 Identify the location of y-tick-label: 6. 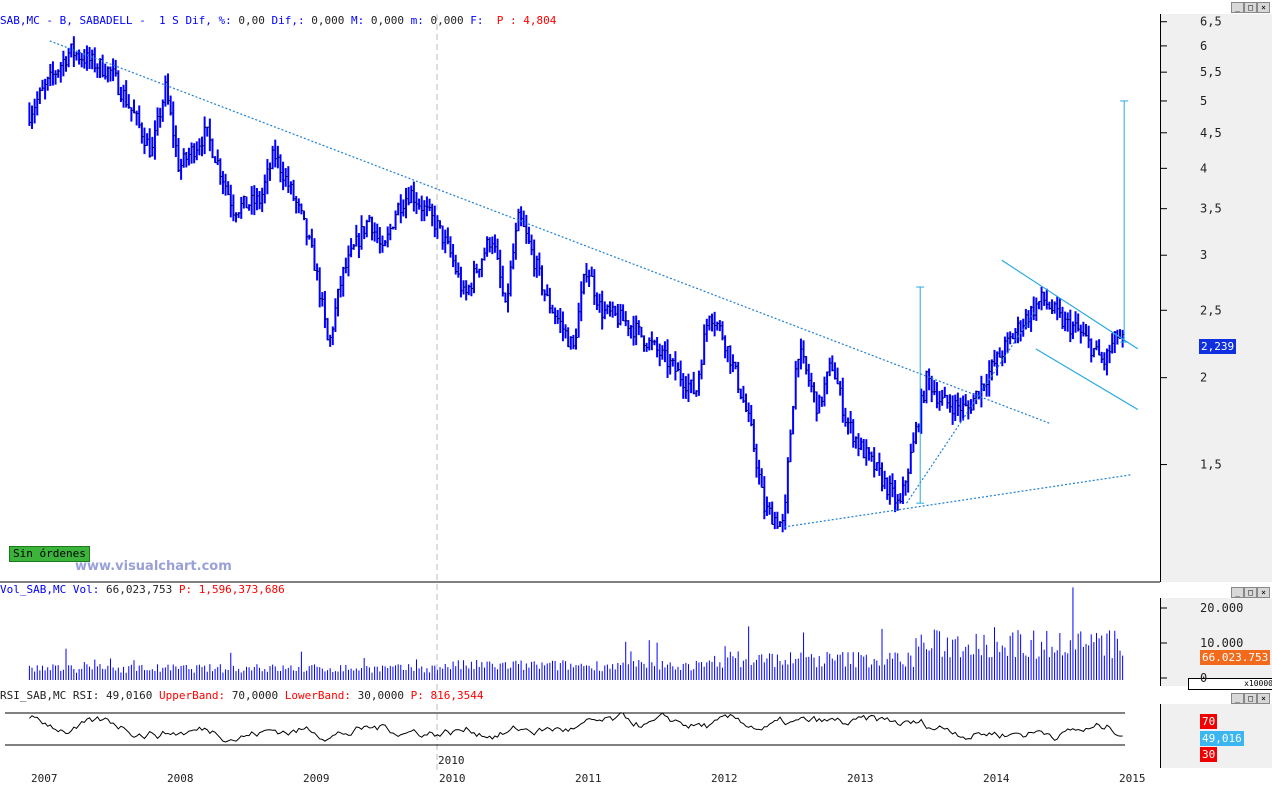
(1203, 46).